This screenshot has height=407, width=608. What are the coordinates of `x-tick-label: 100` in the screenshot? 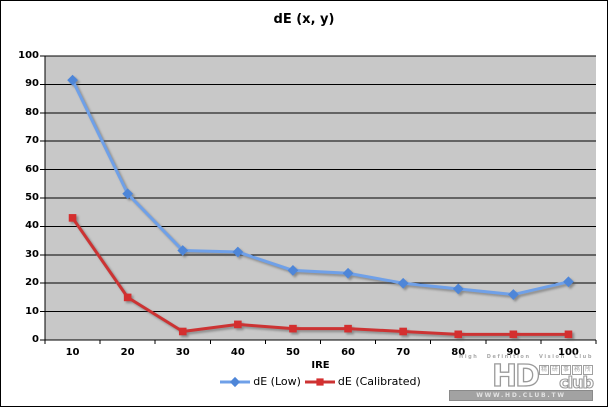 It's located at (568, 352).